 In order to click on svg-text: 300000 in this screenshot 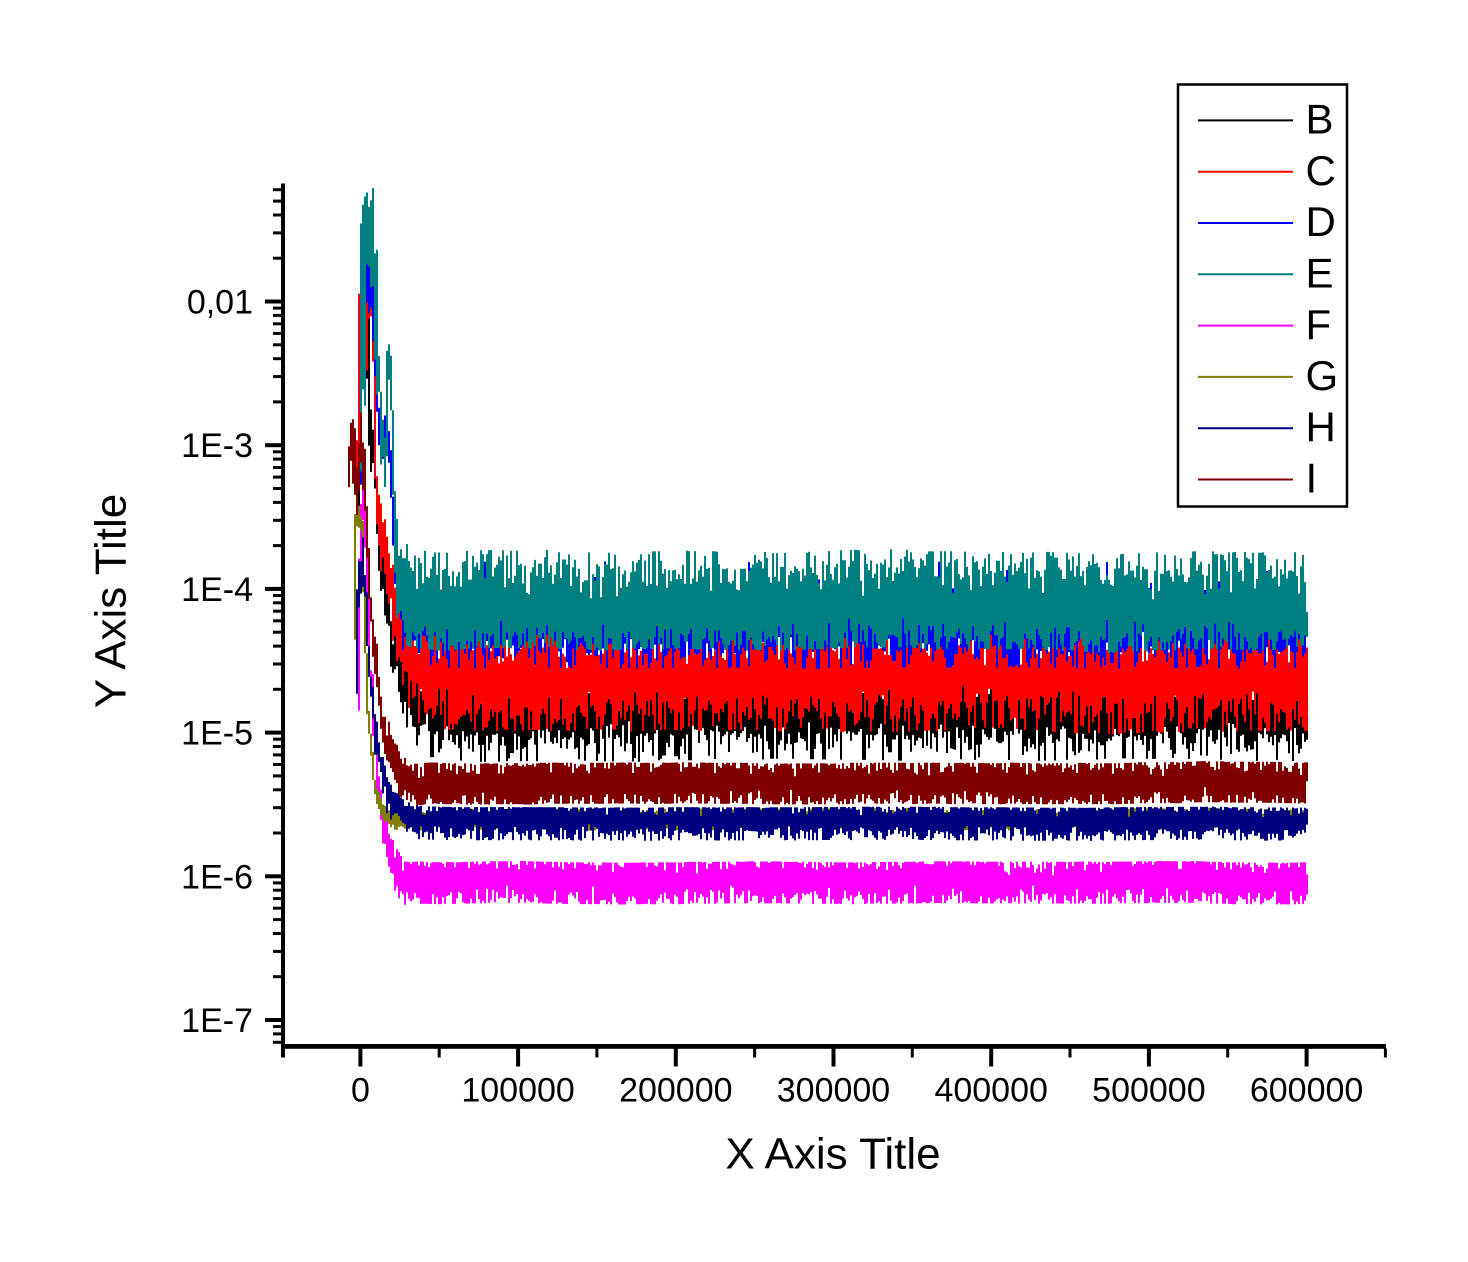, I will do `click(833, 1091)`.